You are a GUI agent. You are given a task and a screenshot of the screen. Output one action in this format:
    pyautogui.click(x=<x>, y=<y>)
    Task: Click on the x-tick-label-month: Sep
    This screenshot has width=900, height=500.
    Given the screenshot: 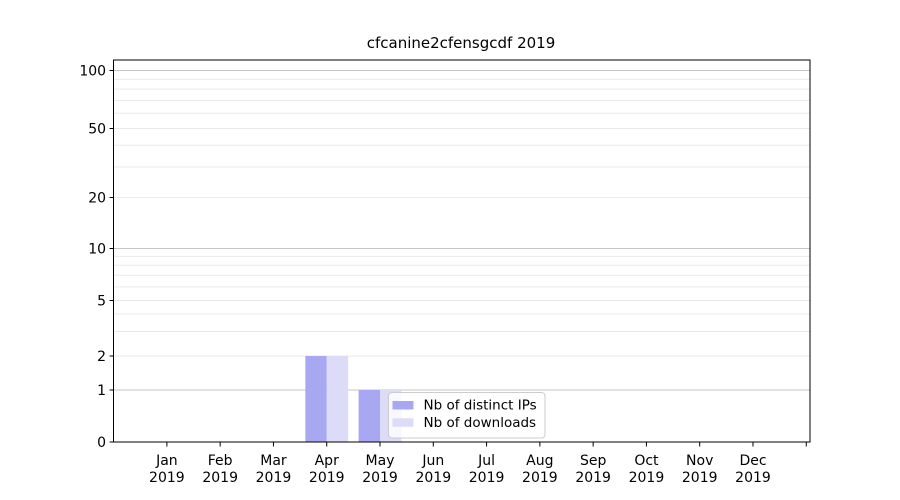 What is the action you would take?
    pyautogui.click(x=593, y=461)
    